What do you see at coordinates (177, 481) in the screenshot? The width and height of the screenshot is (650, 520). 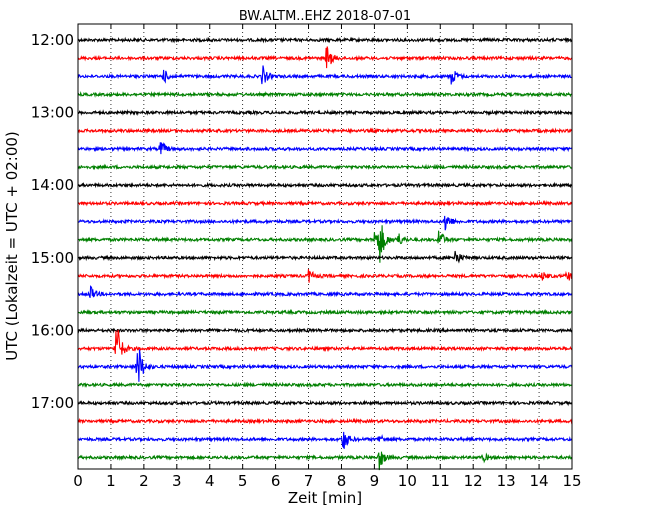 I see `x-tick-label: 3` at bounding box center [177, 481].